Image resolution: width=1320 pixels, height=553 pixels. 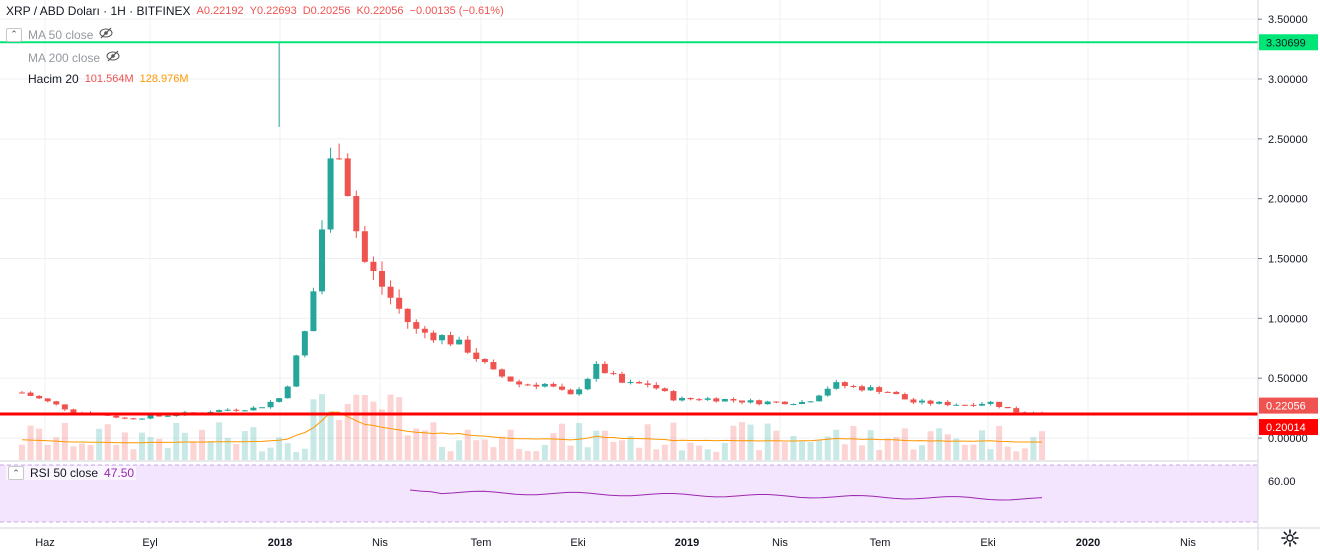 I want to click on time-tick-label: Tem, so click(x=481, y=543).